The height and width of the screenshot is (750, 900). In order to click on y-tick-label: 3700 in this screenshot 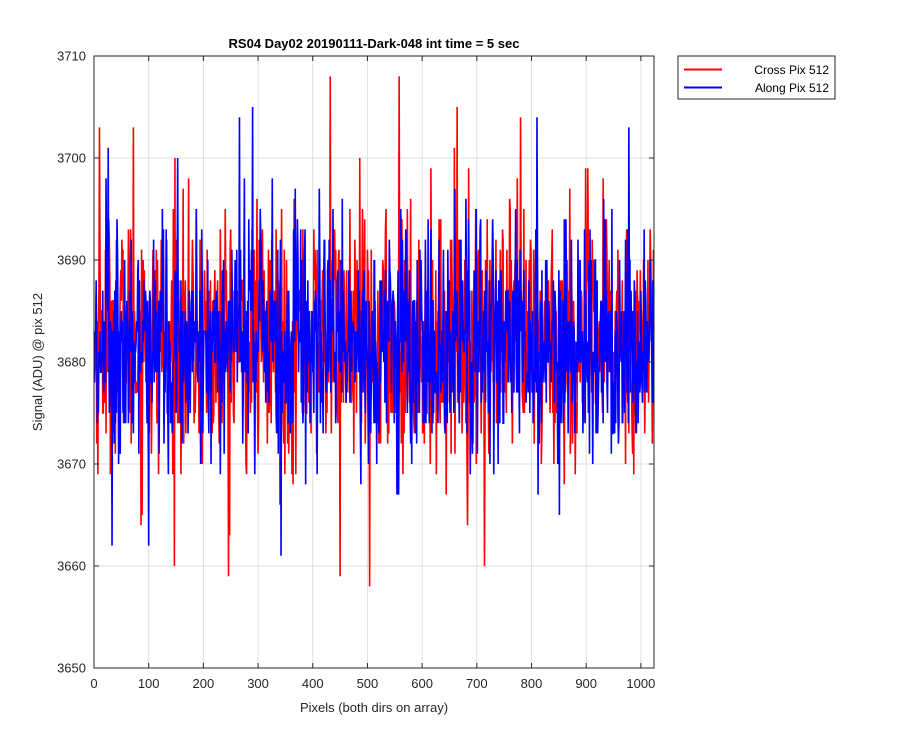, I will do `click(71, 158)`.